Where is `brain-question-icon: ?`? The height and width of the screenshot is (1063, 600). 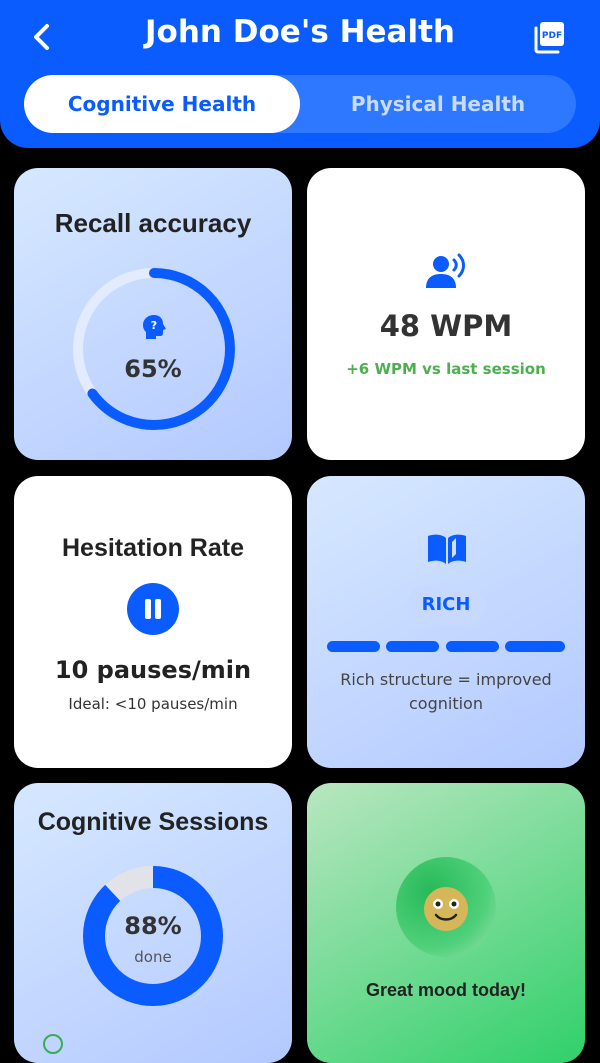 brain-question-icon: ? is located at coordinates (154, 327).